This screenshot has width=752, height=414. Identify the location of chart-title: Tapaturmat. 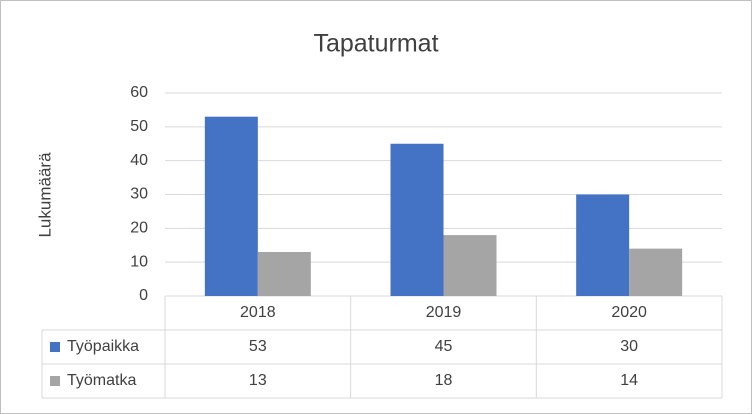
(375, 44).